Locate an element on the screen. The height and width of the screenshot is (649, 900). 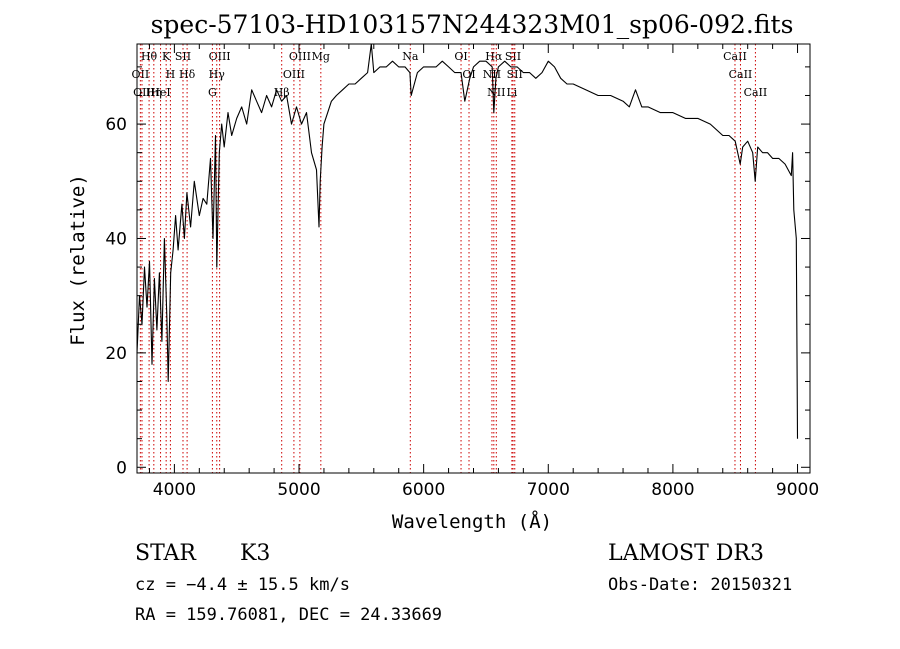
y-tick-label: 60 is located at coordinates (116, 125).